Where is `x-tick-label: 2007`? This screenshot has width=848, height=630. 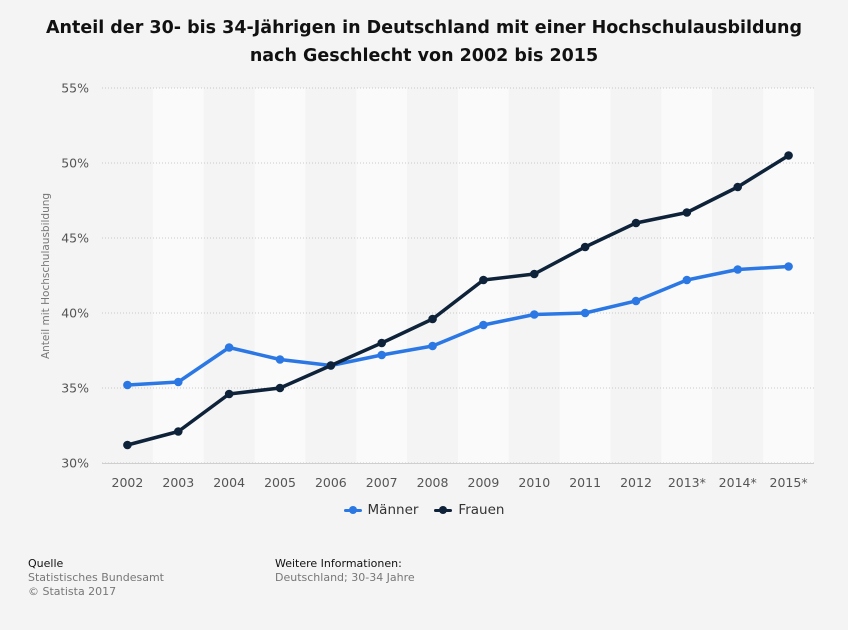 x-tick-label: 2007 is located at coordinates (382, 482).